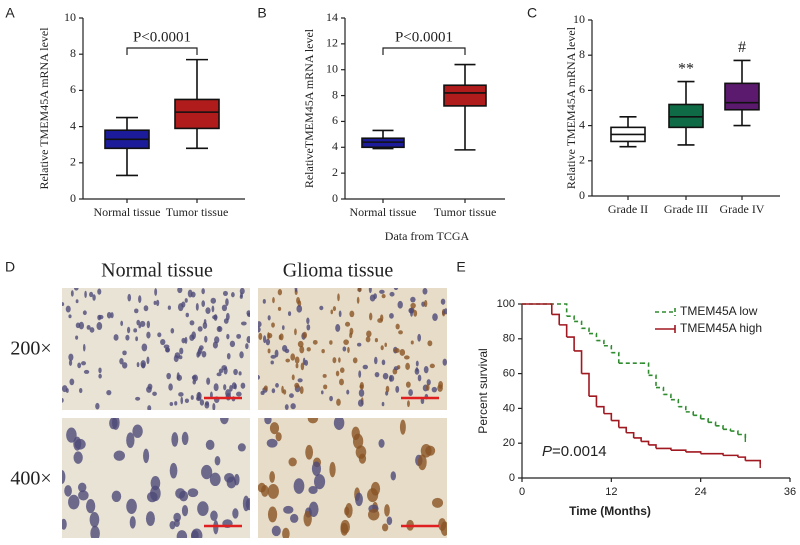  I want to click on x-tick-label: Tumor tissue, so click(197, 212).